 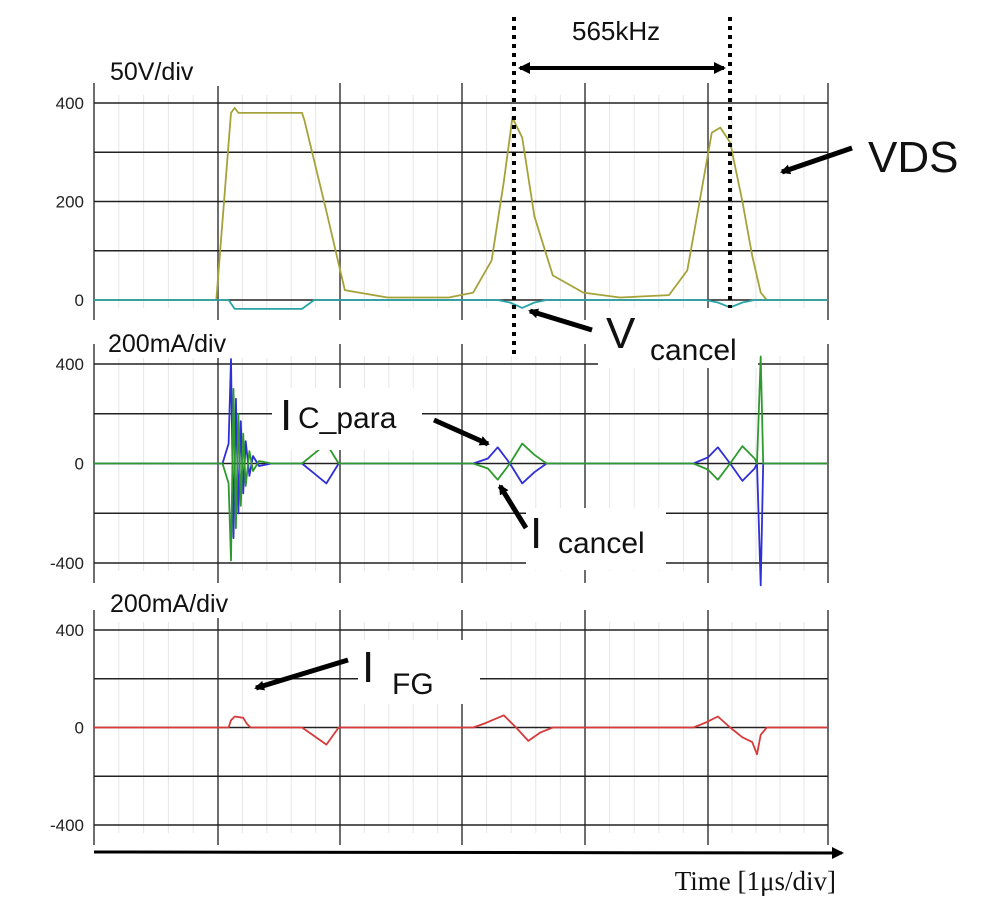 I want to click on time-axis-arrow, so click(x=468, y=852).